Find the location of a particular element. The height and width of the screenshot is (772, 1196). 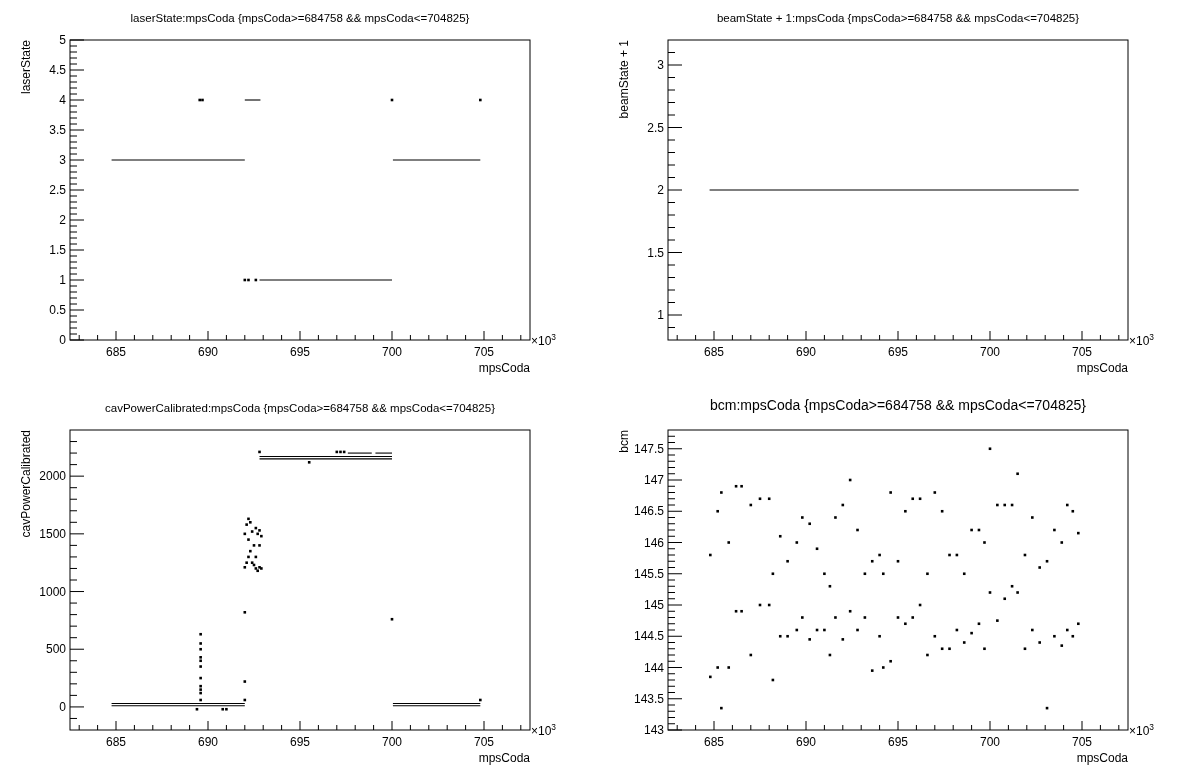

y-tick-label: 0.5 is located at coordinates (58, 310).